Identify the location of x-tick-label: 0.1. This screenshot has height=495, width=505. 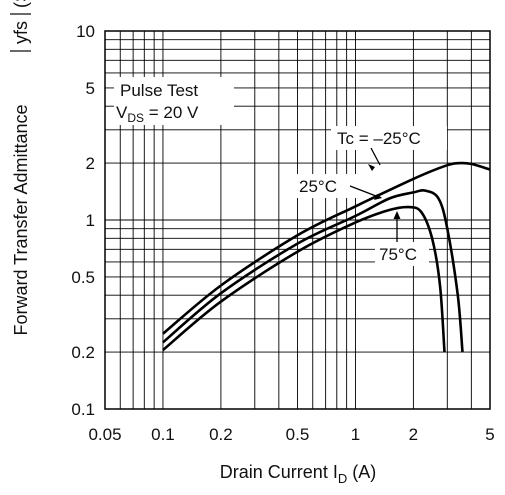
(163, 434).